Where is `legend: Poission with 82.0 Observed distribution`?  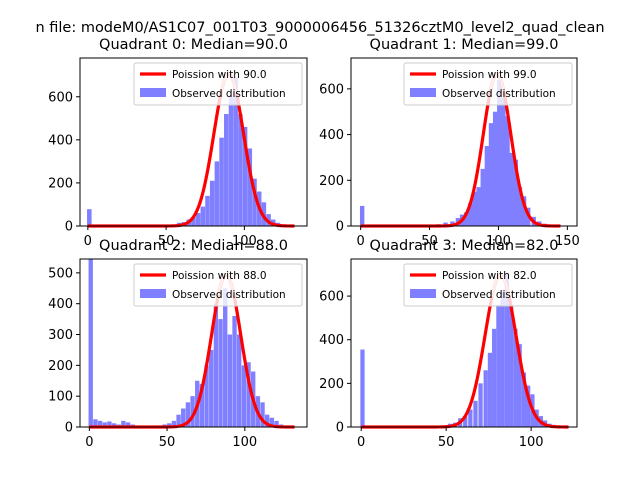 legend: Poission with 82.0 Observed distribution is located at coordinates (488, 285).